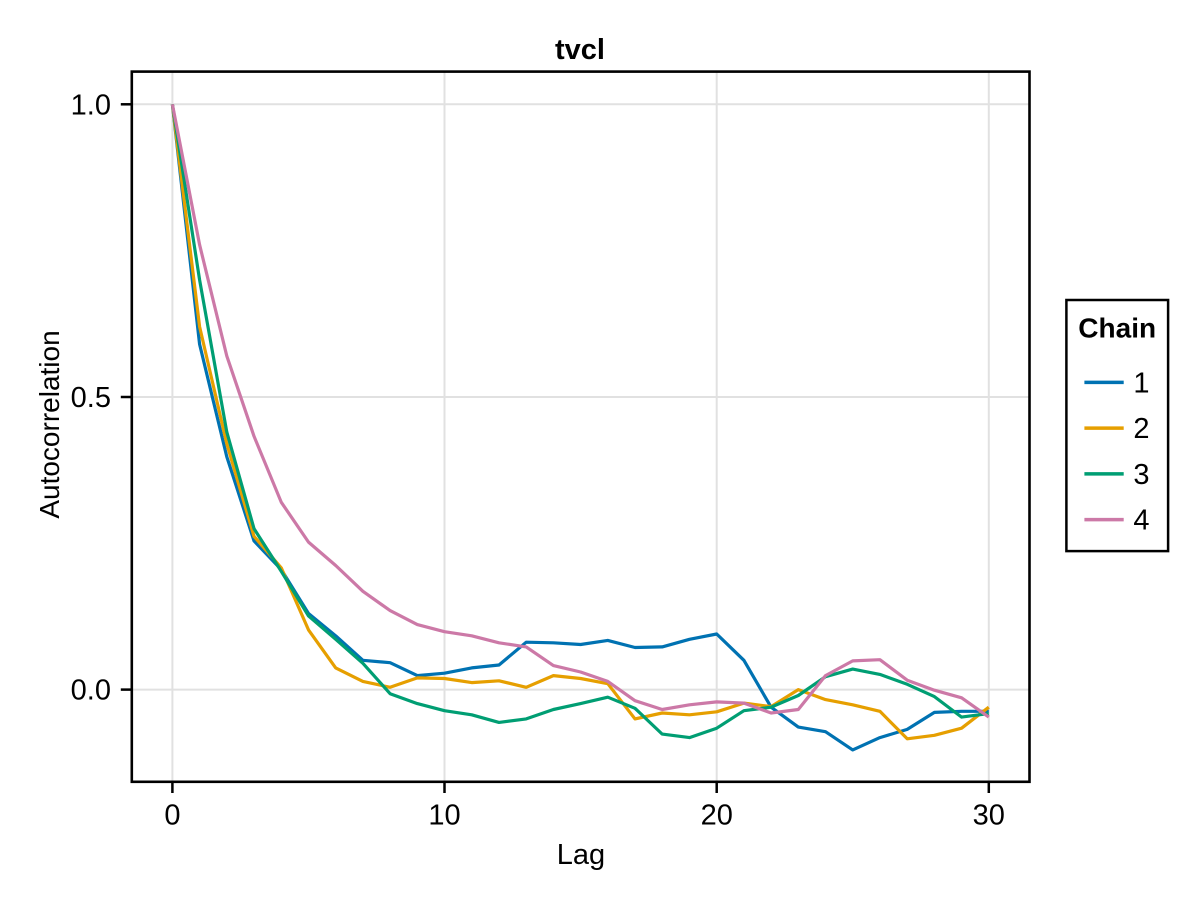  What do you see at coordinates (1141, 475) in the screenshot?
I see `svg-text: 3` at bounding box center [1141, 475].